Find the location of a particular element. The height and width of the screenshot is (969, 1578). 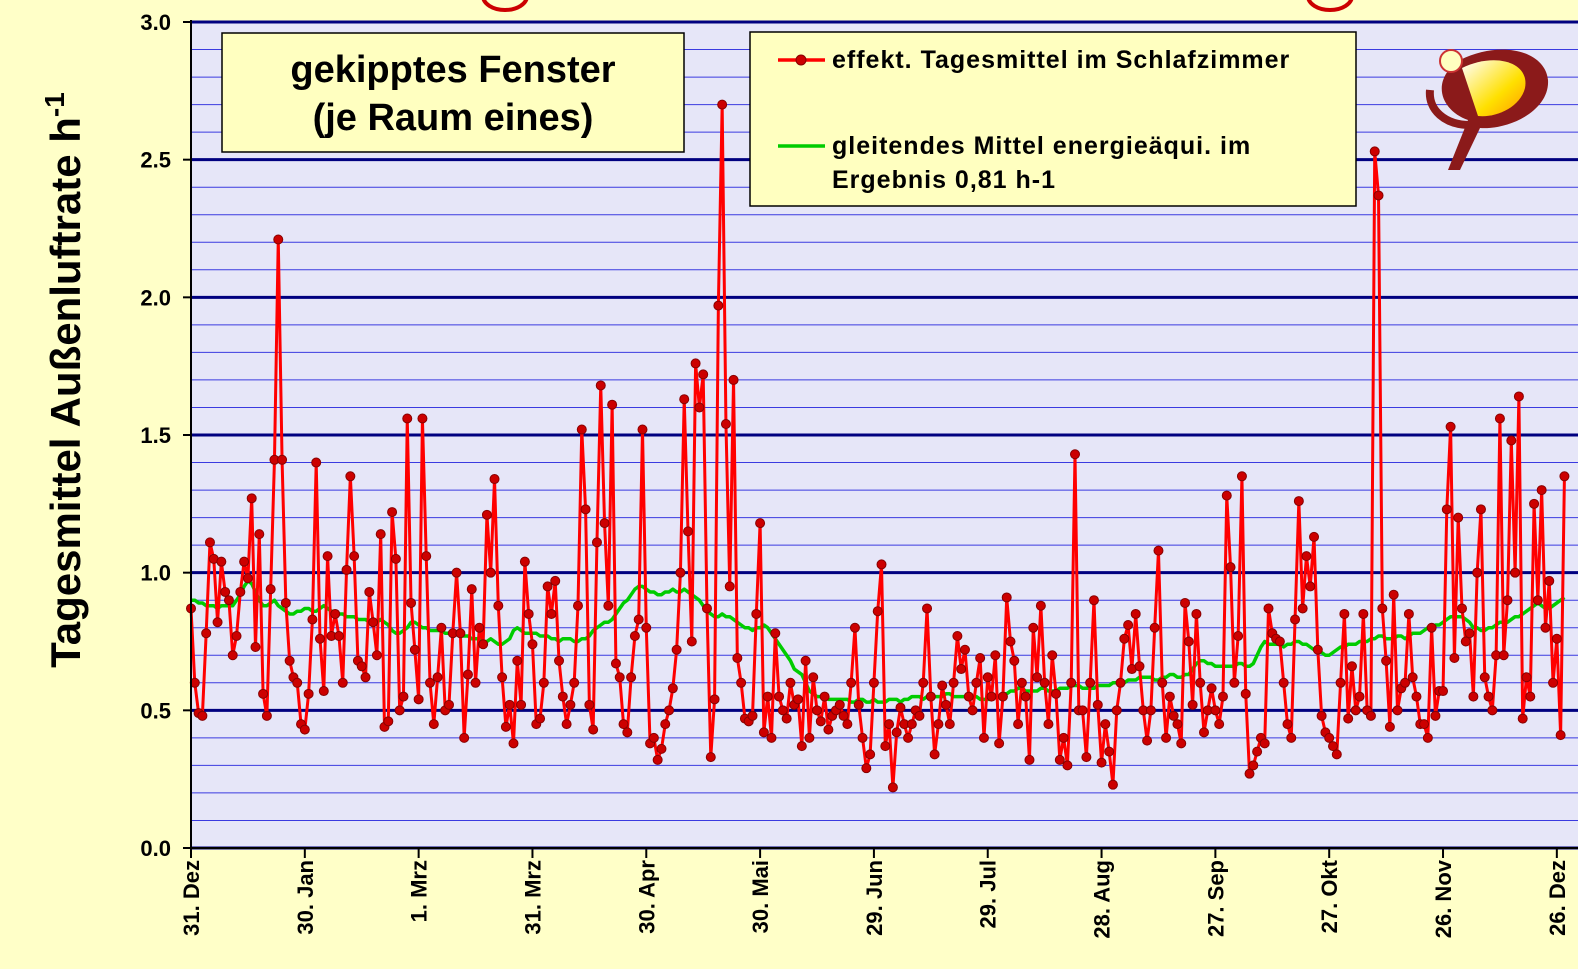

annotation: (je Raum eines) is located at coordinates (453, 118).